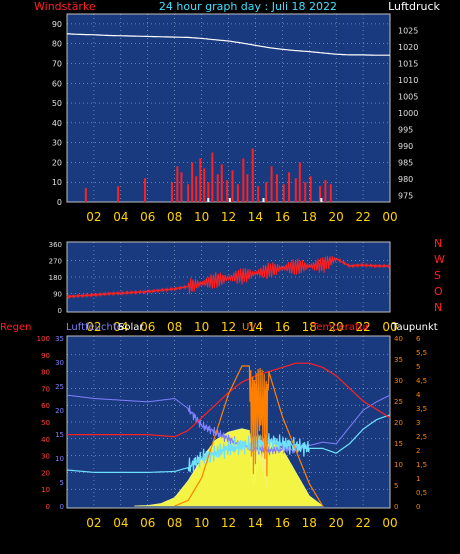 The height and width of the screenshot is (554, 460). What do you see at coordinates (59, 459) in the screenshot?
I see `humidity-tick-label: 10` at bounding box center [59, 459].